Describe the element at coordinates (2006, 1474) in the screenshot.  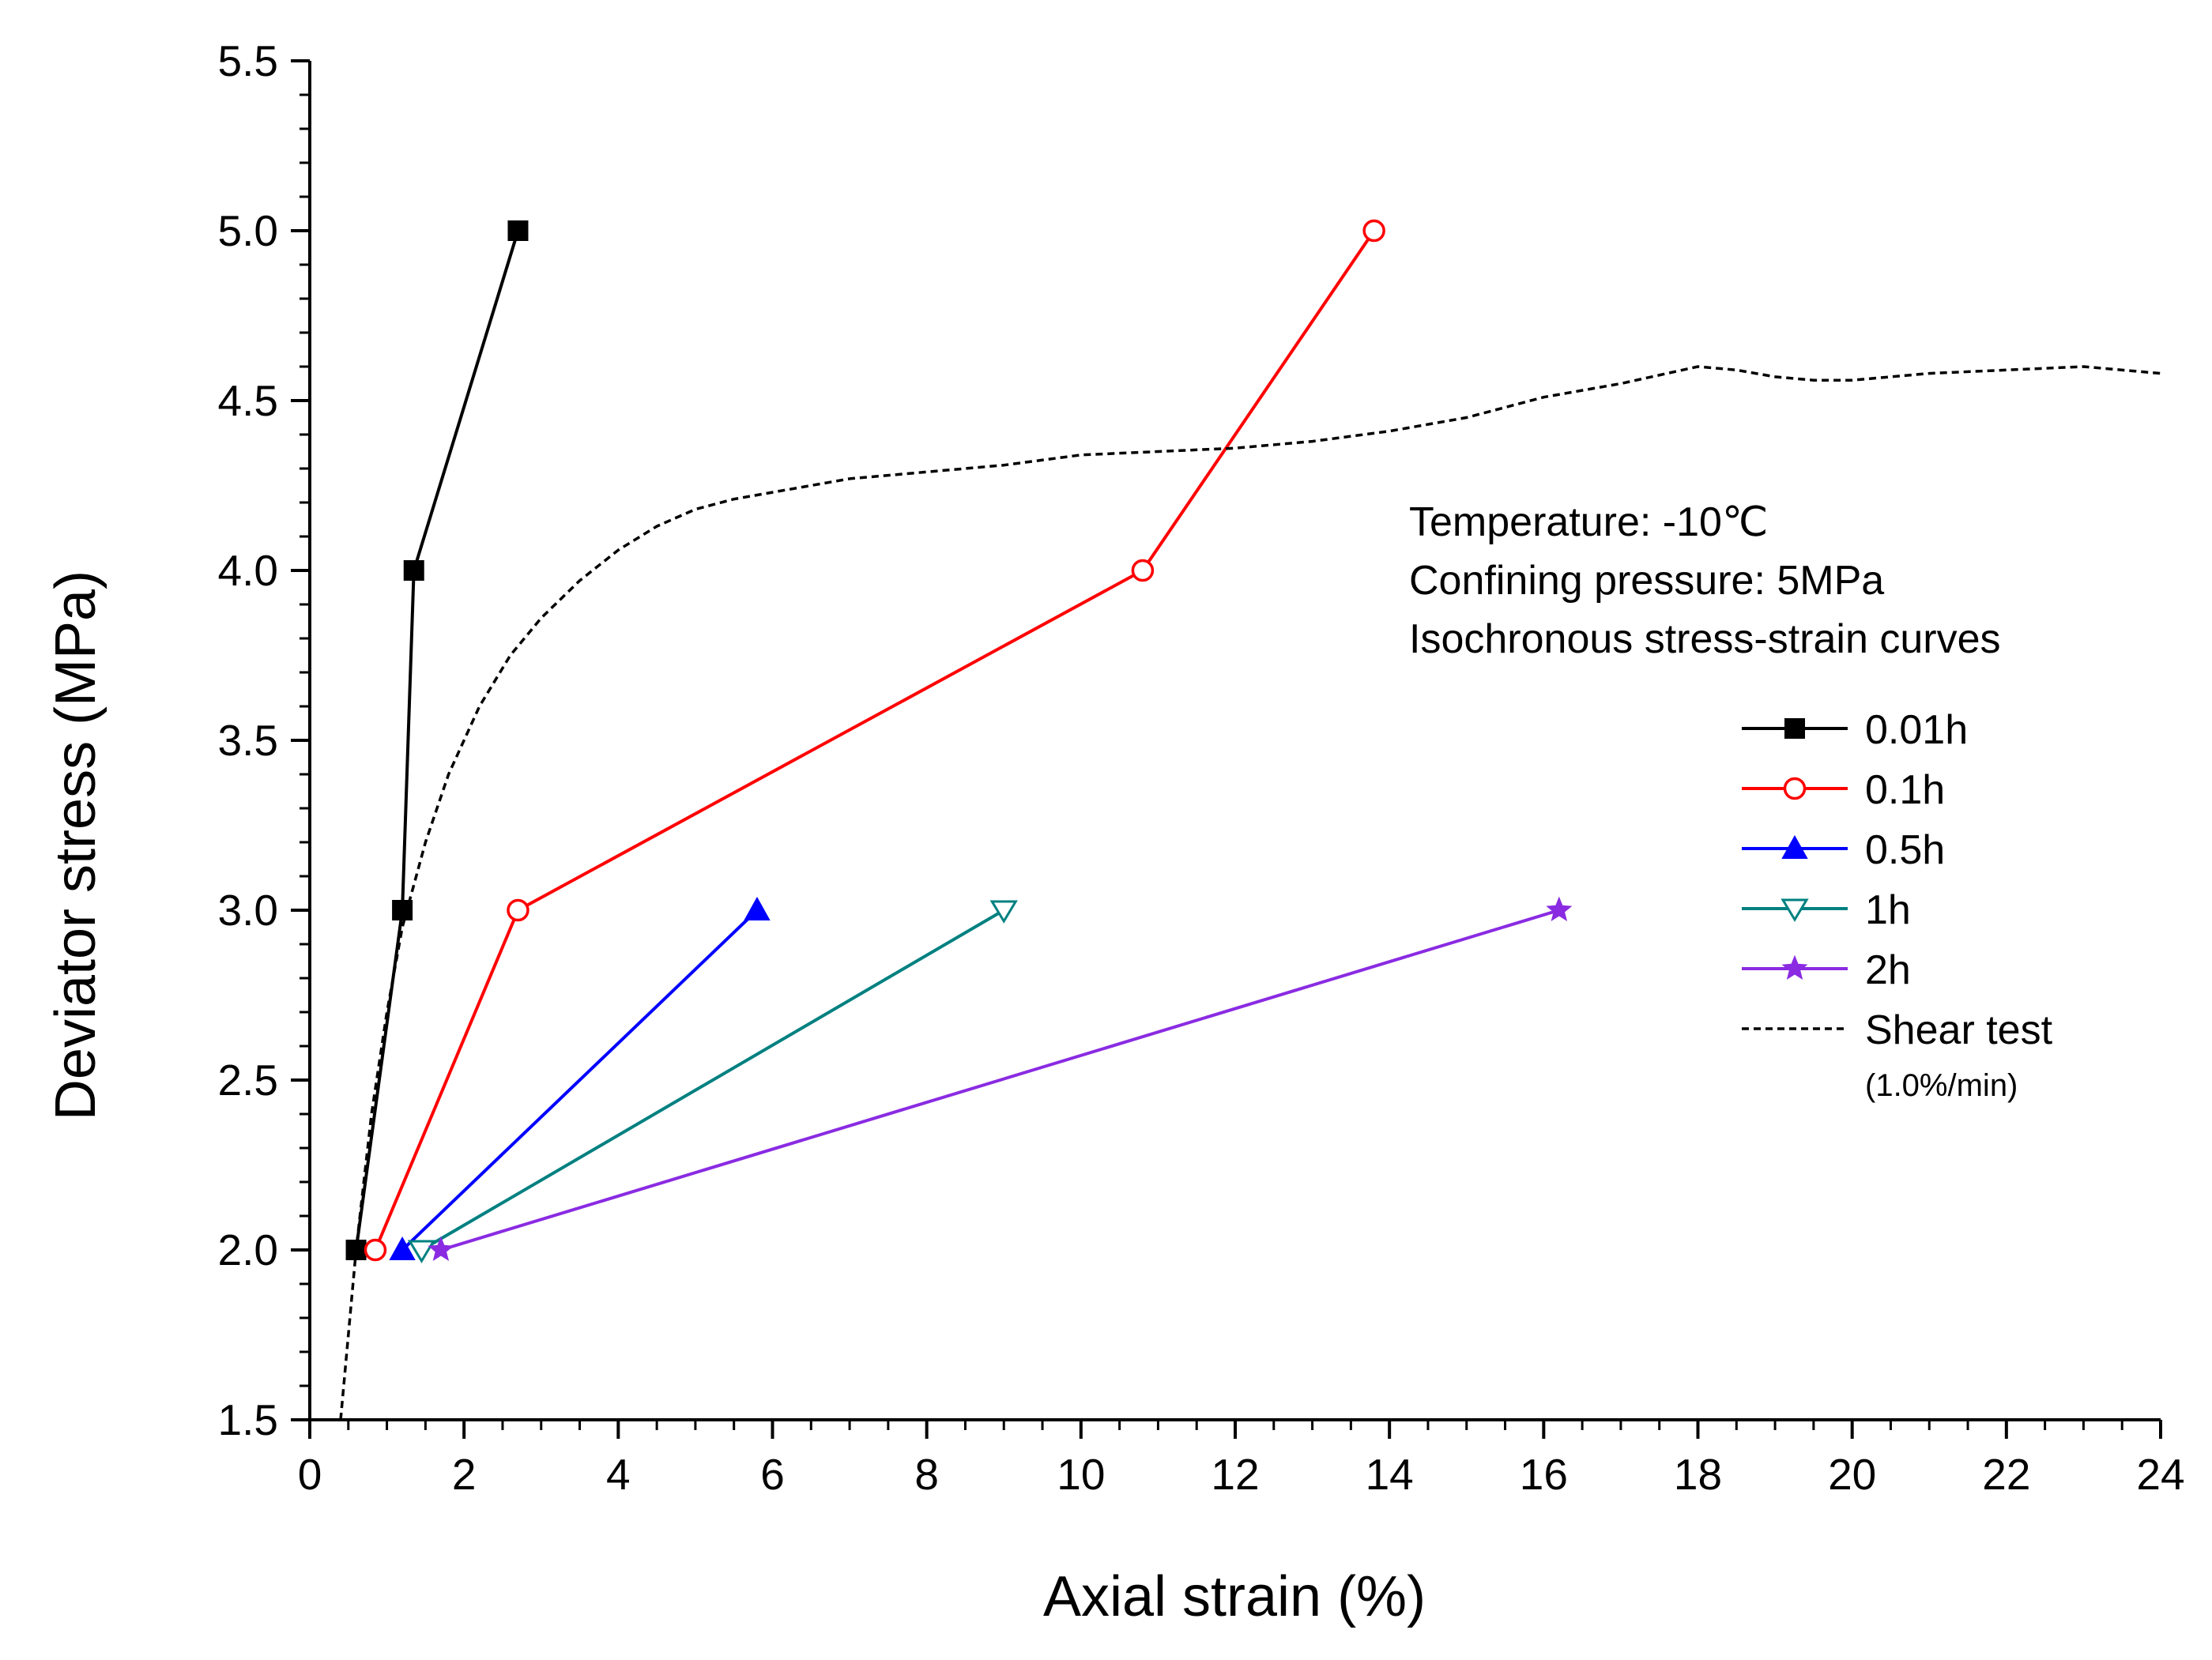
I see `x-tick-label: 22` at that location.